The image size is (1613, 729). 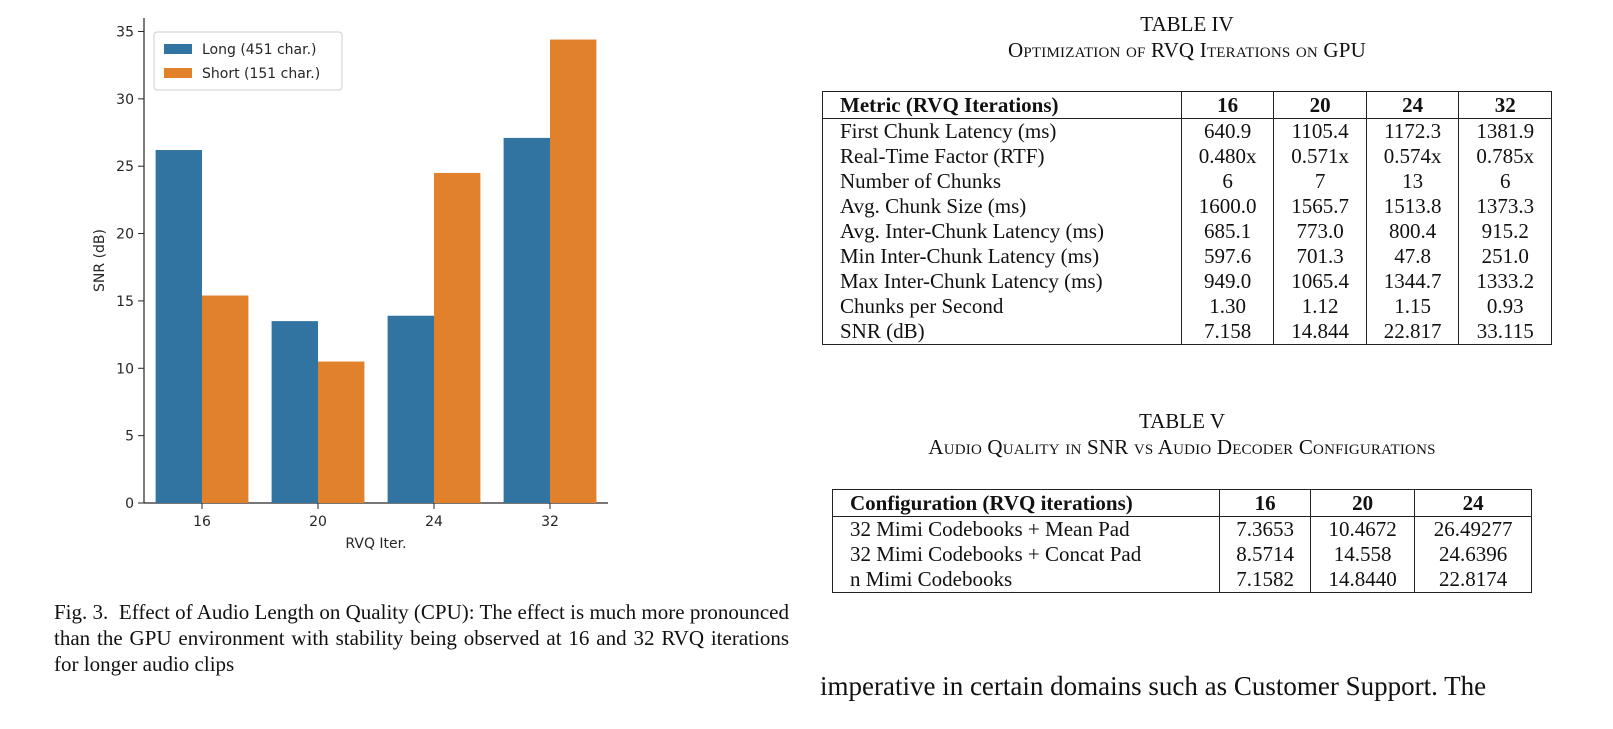 I want to click on table-row: Chunks per Second 1.30 1.12 1.15 0.93, so click(x=1187, y=306).